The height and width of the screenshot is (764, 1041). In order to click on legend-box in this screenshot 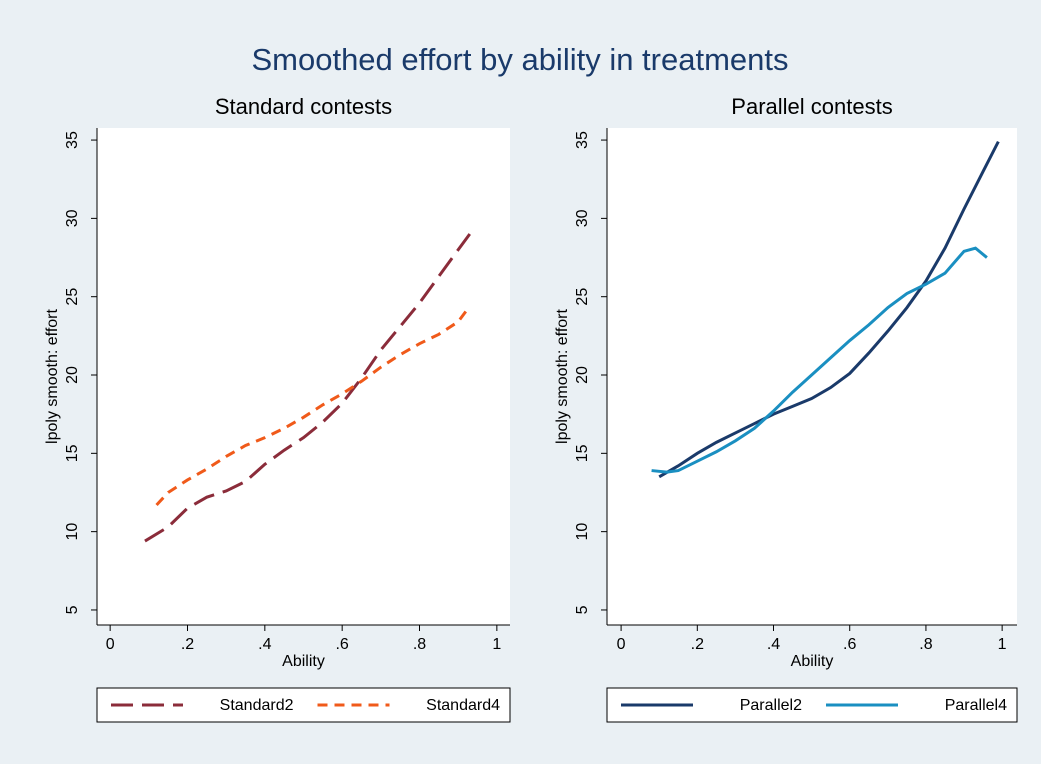, I will do `click(303, 705)`.